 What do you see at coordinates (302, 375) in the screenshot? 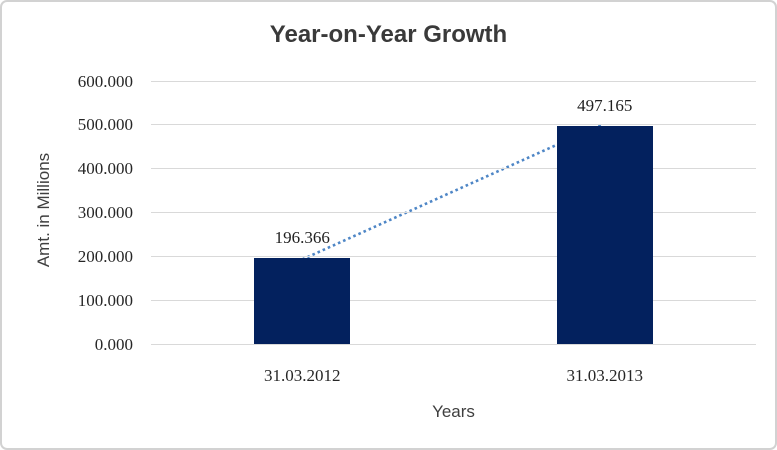
I see `x-axis-tick-label: 31.03.2012` at bounding box center [302, 375].